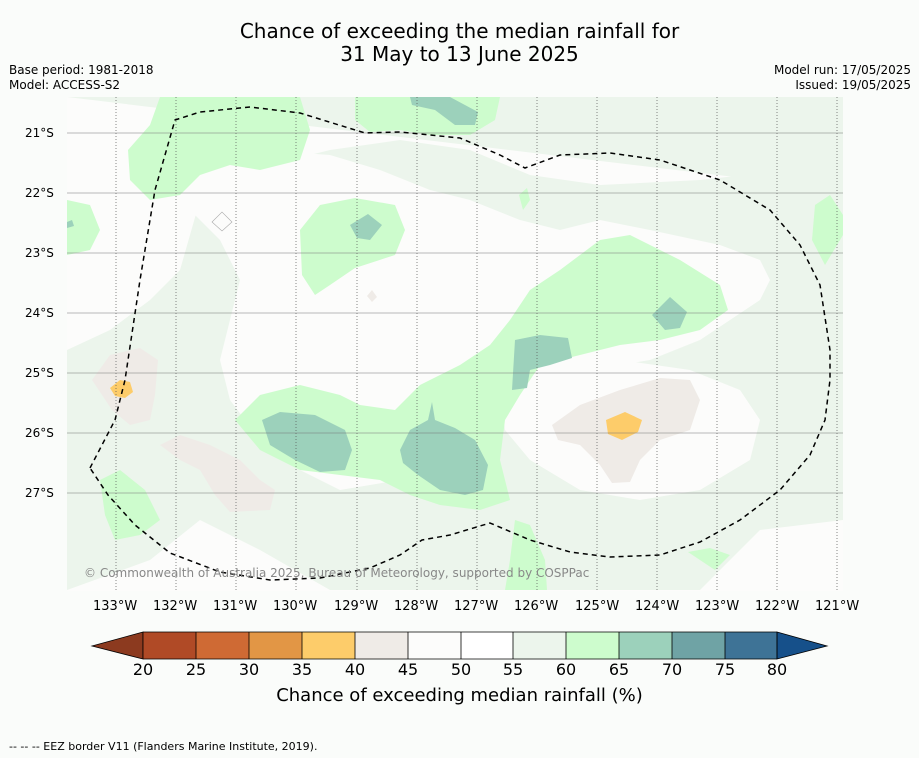 This screenshot has width=919, height=758. I want to click on zone-60-east, so click(827, 230).